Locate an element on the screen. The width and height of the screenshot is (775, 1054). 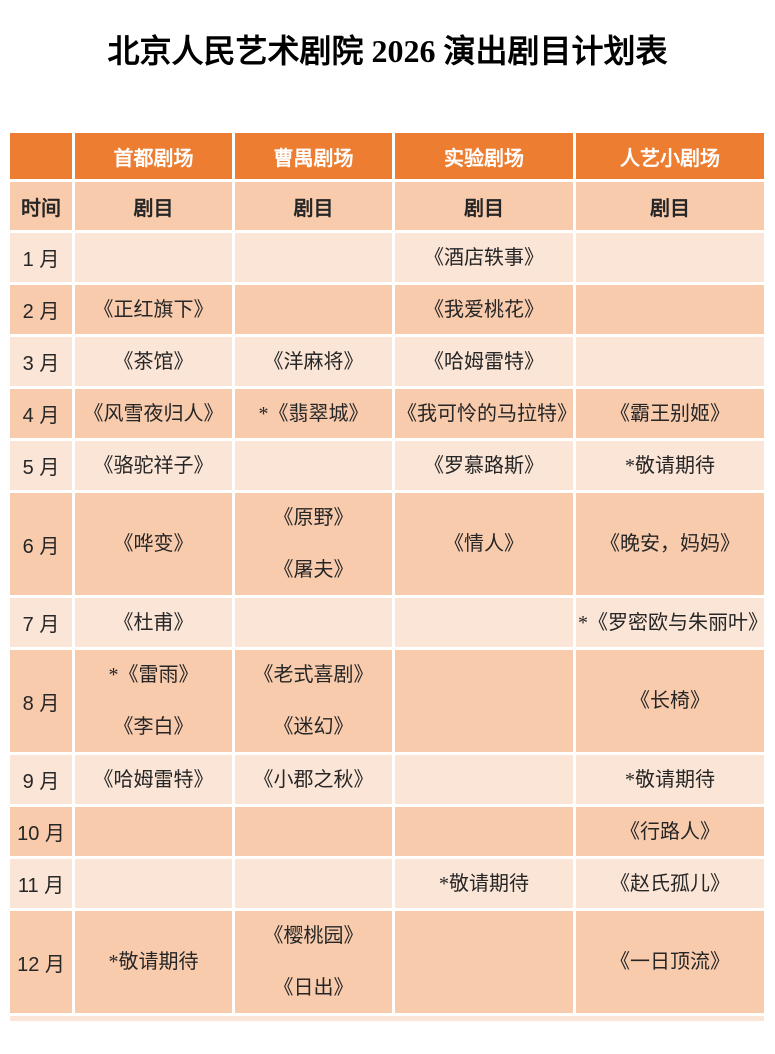
schedule-cell: 《我爱桃花》 is located at coordinates (484, 309).